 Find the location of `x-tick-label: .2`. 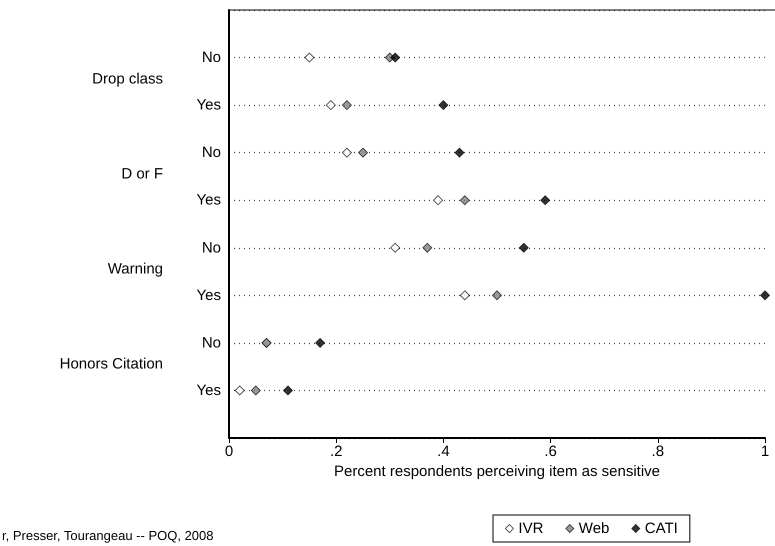

x-tick-label: .2 is located at coordinates (336, 451).